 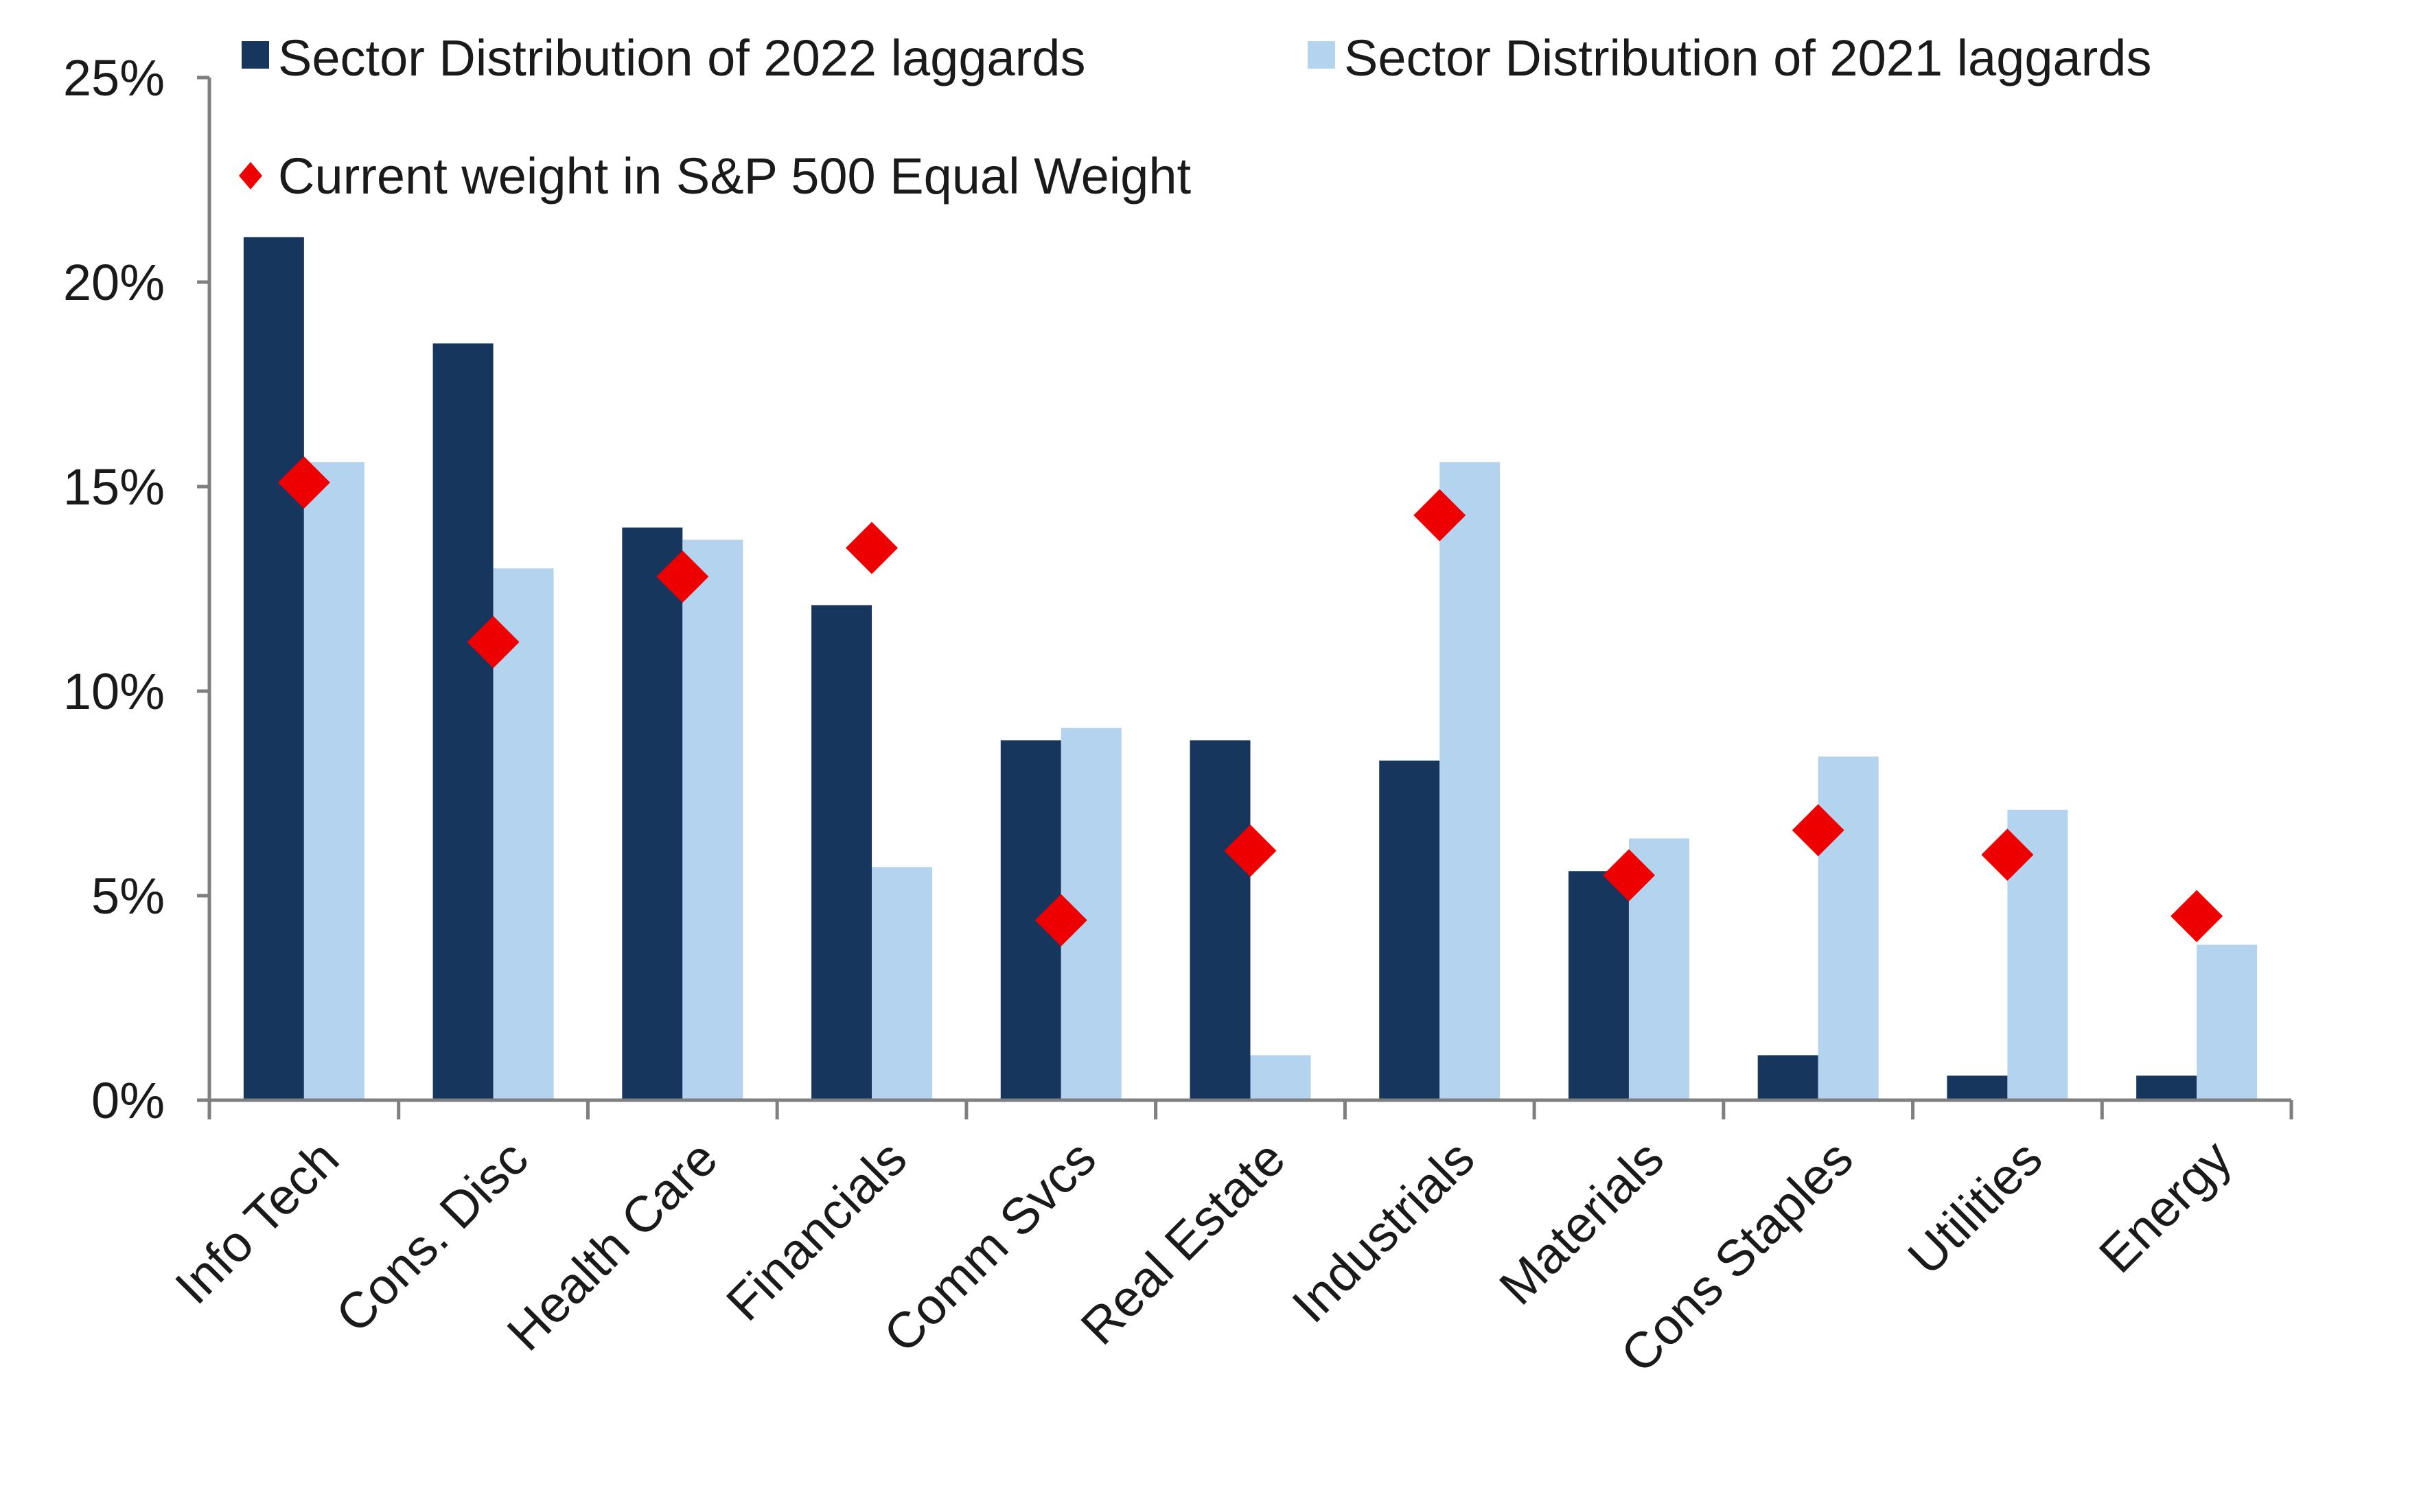 What do you see at coordinates (735, 177) in the screenshot?
I see `legend-label-current-weight: Current weight in S&P 500 Equal Weight` at bounding box center [735, 177].